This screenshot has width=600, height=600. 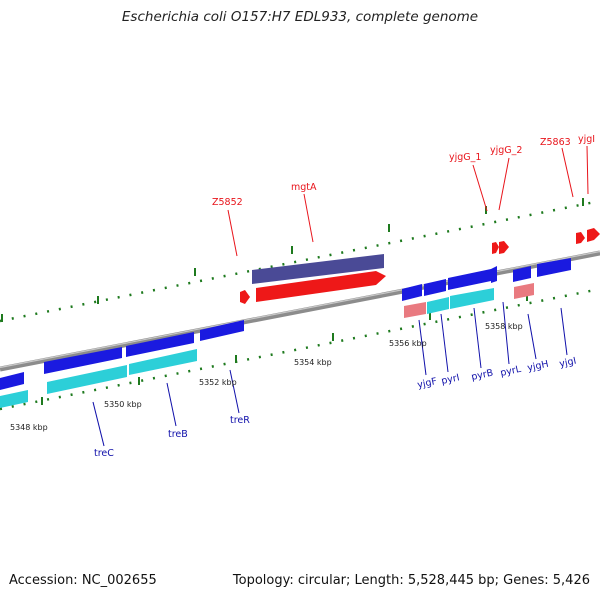 I want to click on gene-label-treB: treB, so click(x=178, y=434).